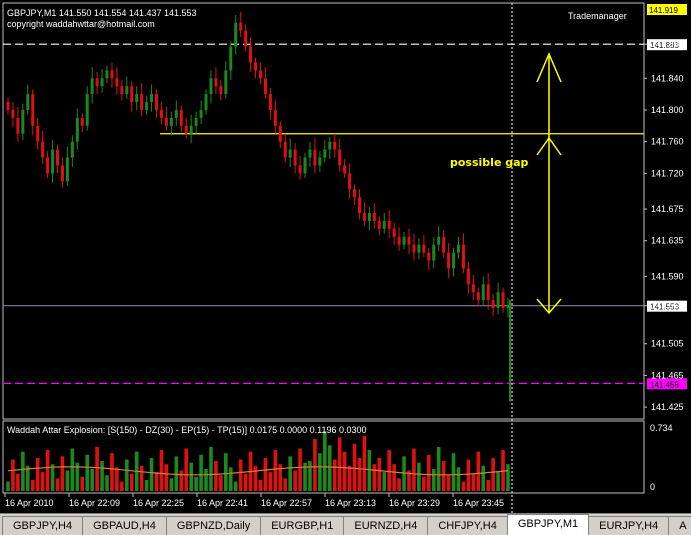 The image size is (691, 535). Describe the element at coordinates (467, 525) in the screenshot. I see `chart-tab: CHFJPY,H4` at that location.